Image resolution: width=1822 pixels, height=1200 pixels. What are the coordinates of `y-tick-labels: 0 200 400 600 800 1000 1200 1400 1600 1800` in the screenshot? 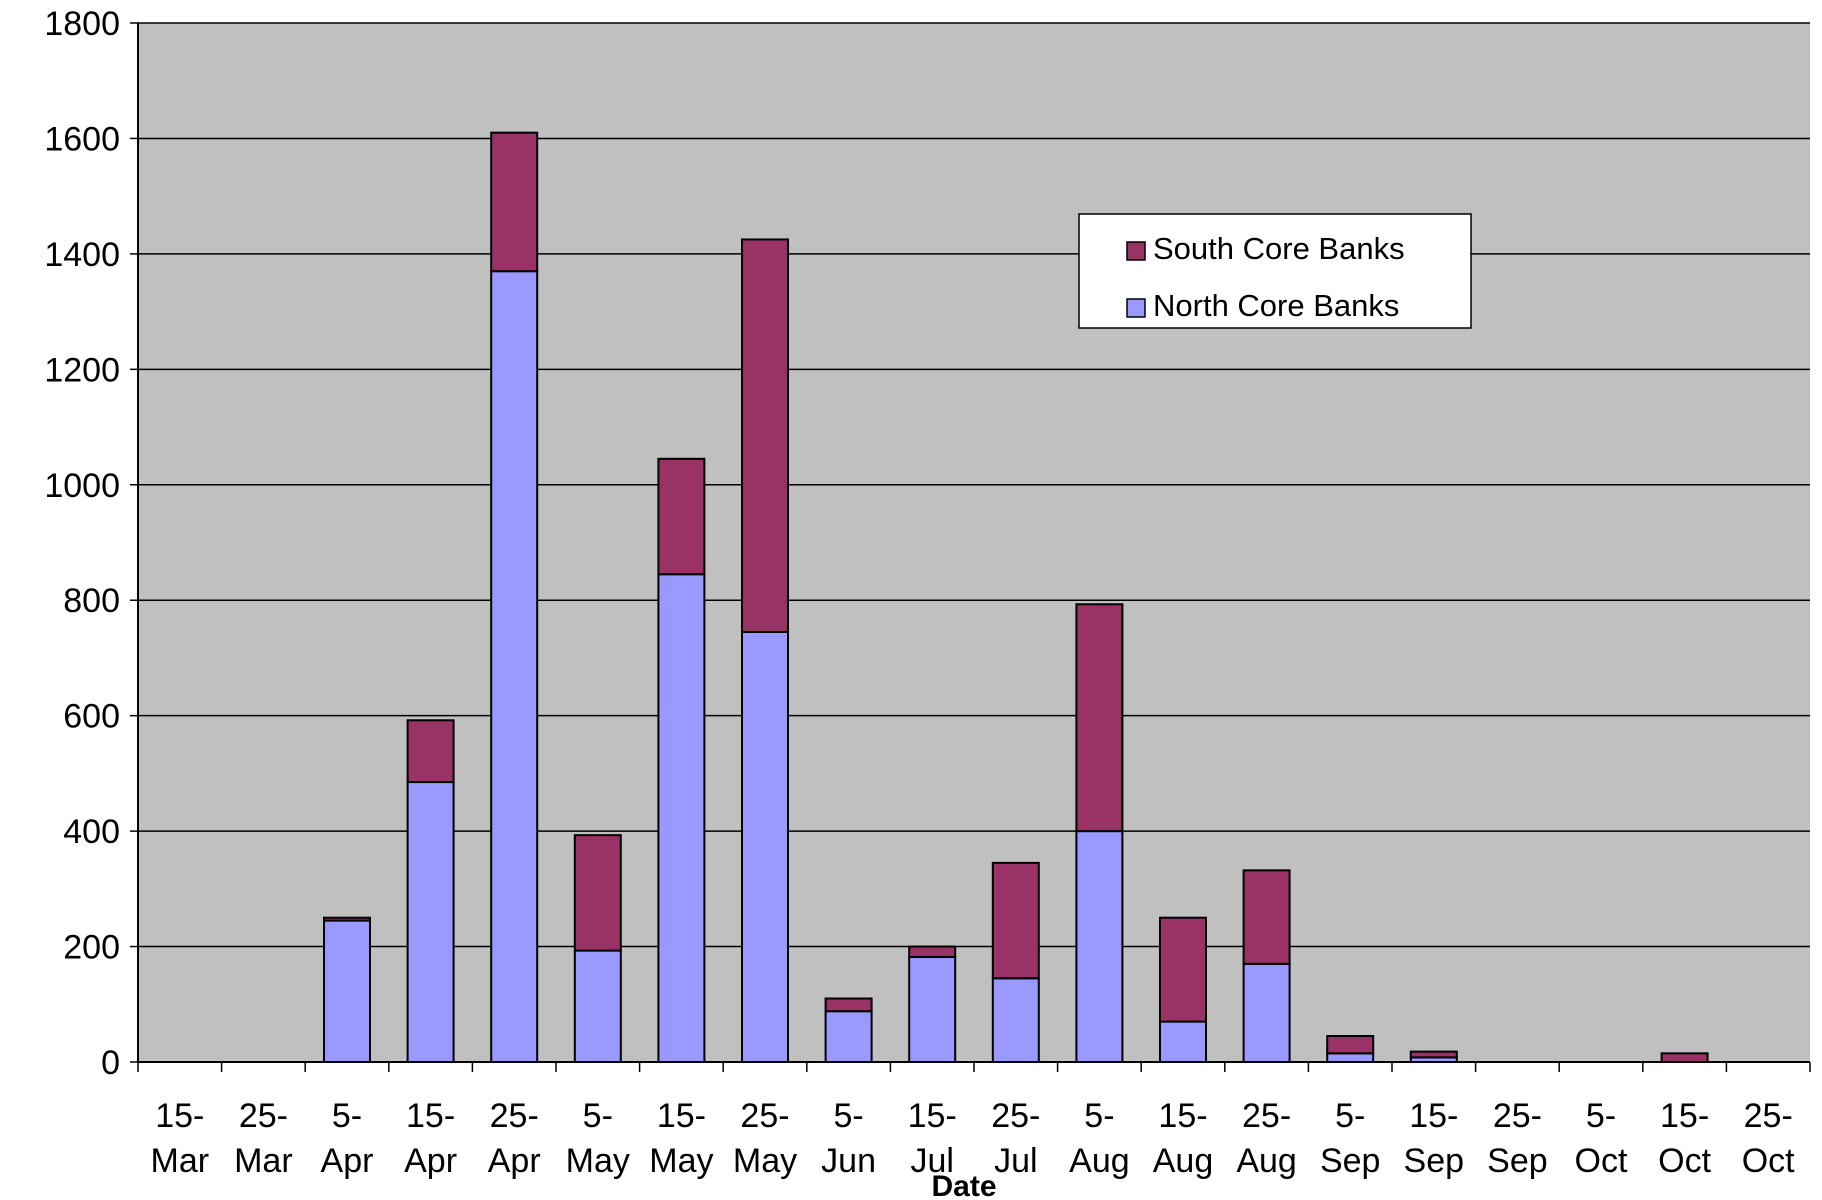 It's located at (82, 543).